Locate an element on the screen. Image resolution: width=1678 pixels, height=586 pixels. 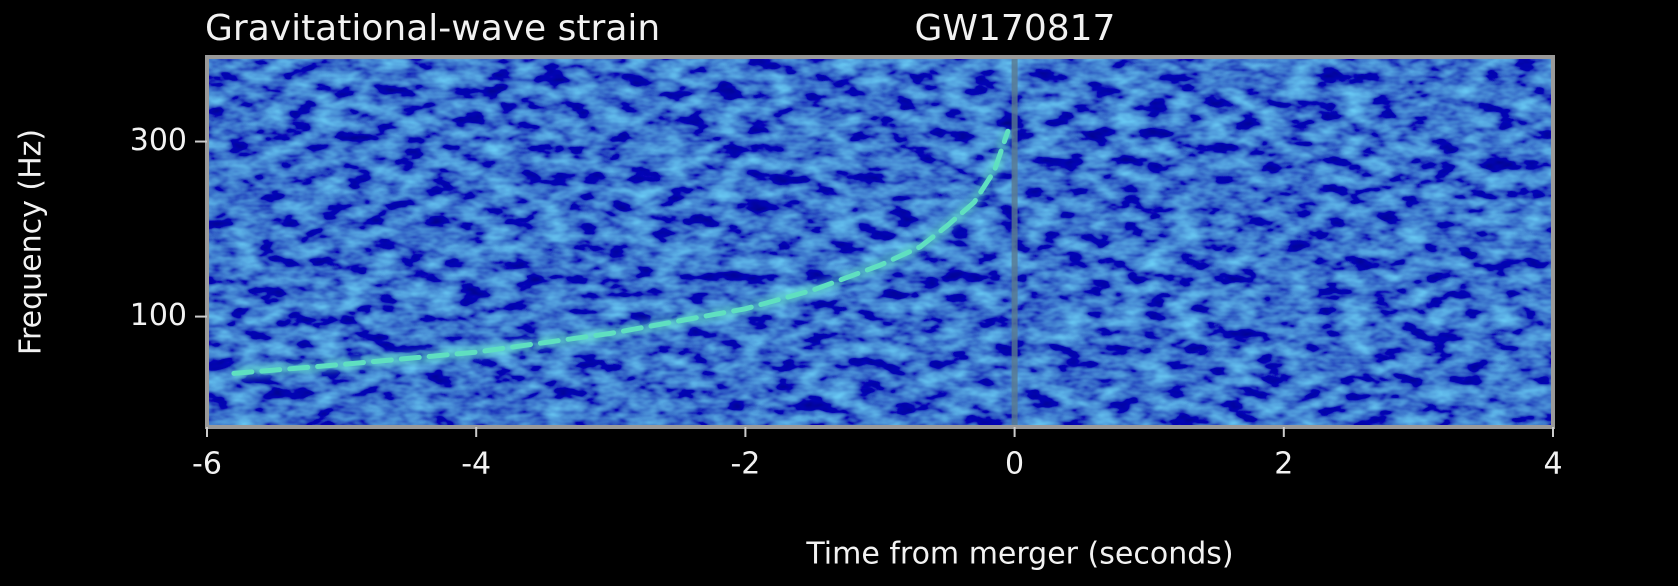
x-tick-label: 2 is located at coordinates (1283, 464).